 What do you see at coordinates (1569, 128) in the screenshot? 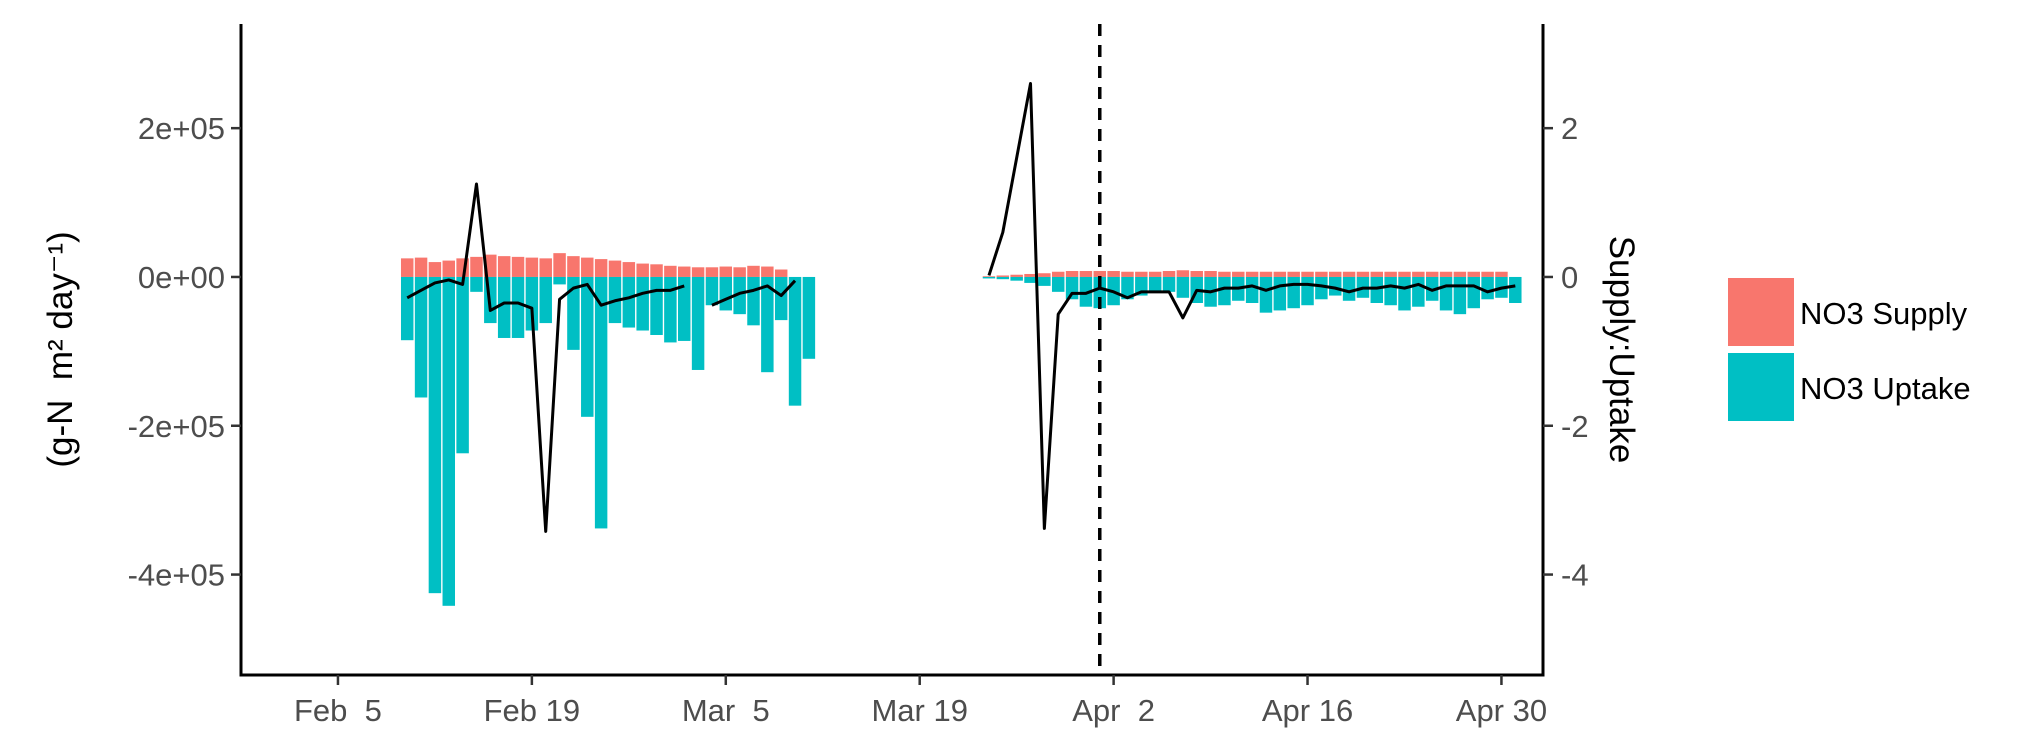
I see `y-right-tick-label: 2` at bounding box center [1569, 128].